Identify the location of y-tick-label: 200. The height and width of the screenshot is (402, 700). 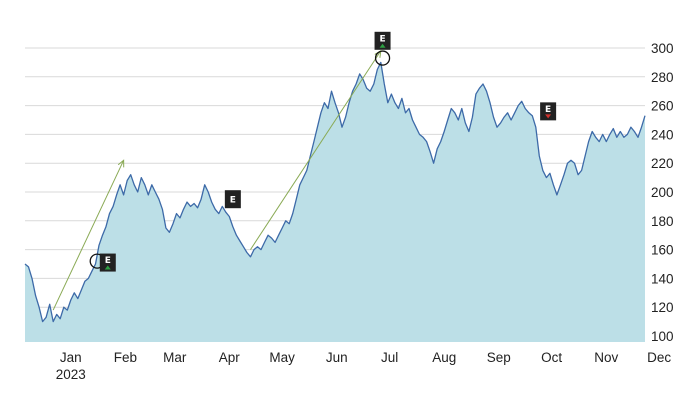
(662, 192).